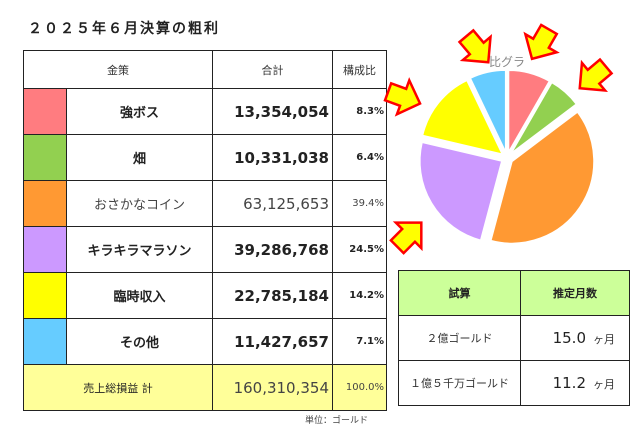  What do you see at coordinates (359, 295) in the screenshot?
I see `row-ratio: 14.2%` at bounding box center [359, 295].